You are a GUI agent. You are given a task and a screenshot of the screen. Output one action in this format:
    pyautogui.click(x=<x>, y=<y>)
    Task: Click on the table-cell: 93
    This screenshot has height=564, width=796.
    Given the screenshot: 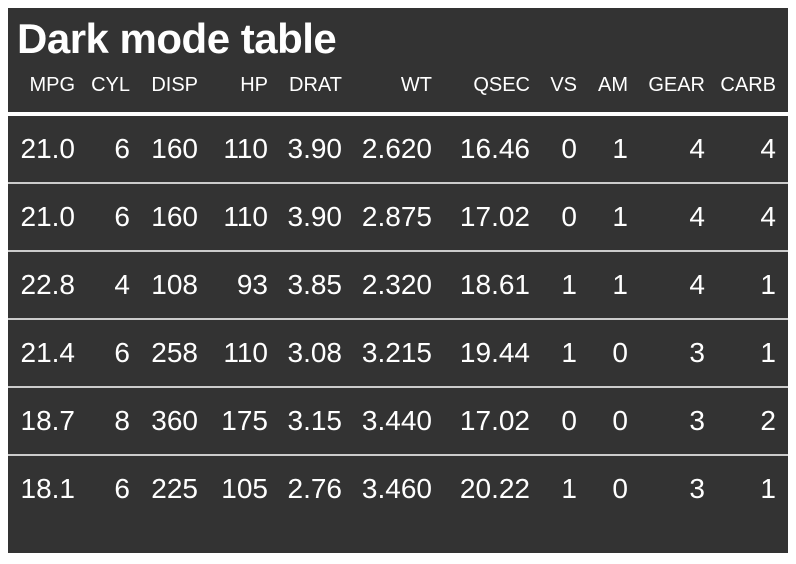 What is the action you would take?
    pyautogui.click(x=245, y=284)
    